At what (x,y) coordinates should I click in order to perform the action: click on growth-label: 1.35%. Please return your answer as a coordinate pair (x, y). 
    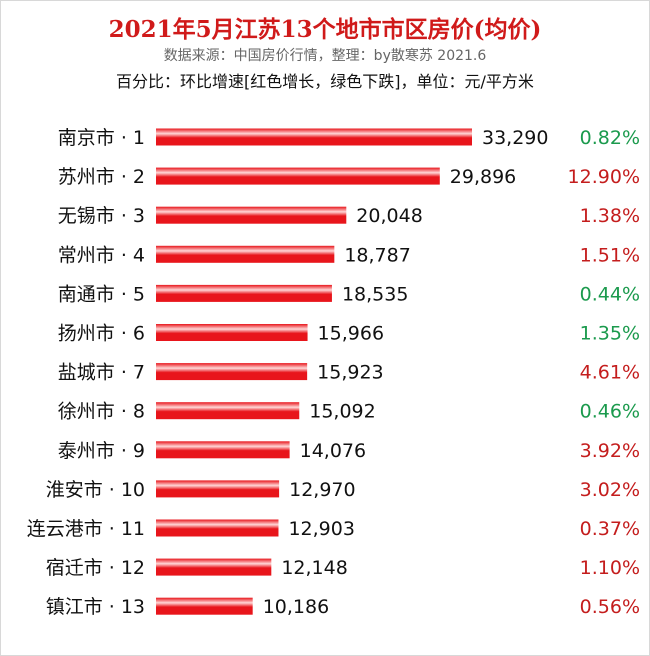
    Looking at the image, I should click on (610, 334).